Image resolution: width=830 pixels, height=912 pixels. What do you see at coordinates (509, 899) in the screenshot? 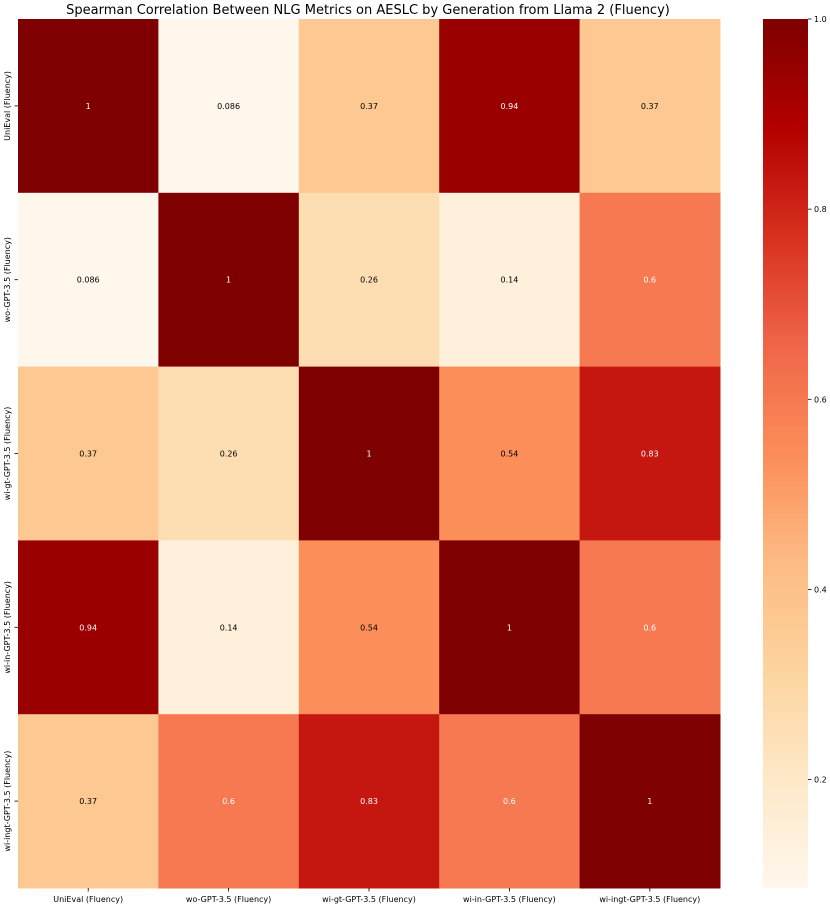
I see `x-tick-label: wi-in-GPT-3.5 (Fluency)` at bounding box center [509, 899].